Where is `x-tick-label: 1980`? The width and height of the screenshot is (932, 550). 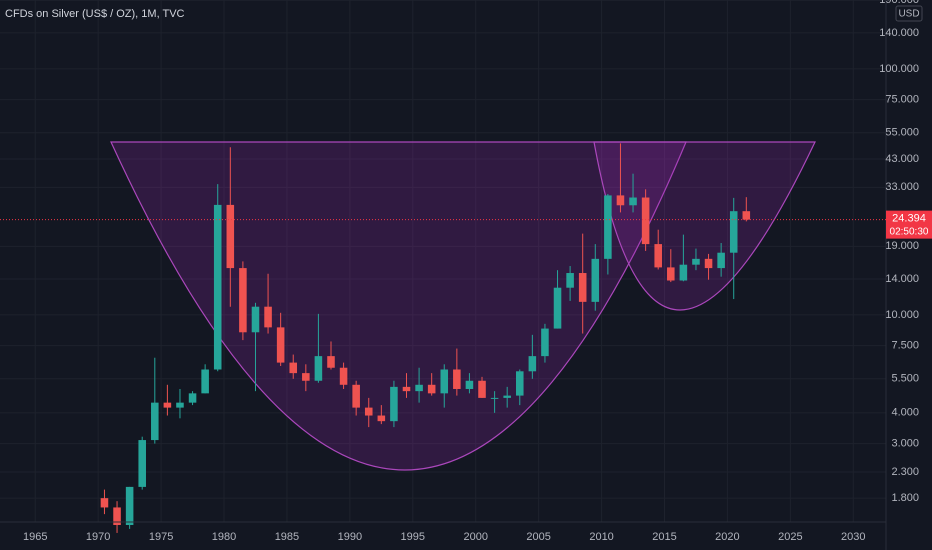 x-tick-label: 1980 is located at coordinates (224, 537).